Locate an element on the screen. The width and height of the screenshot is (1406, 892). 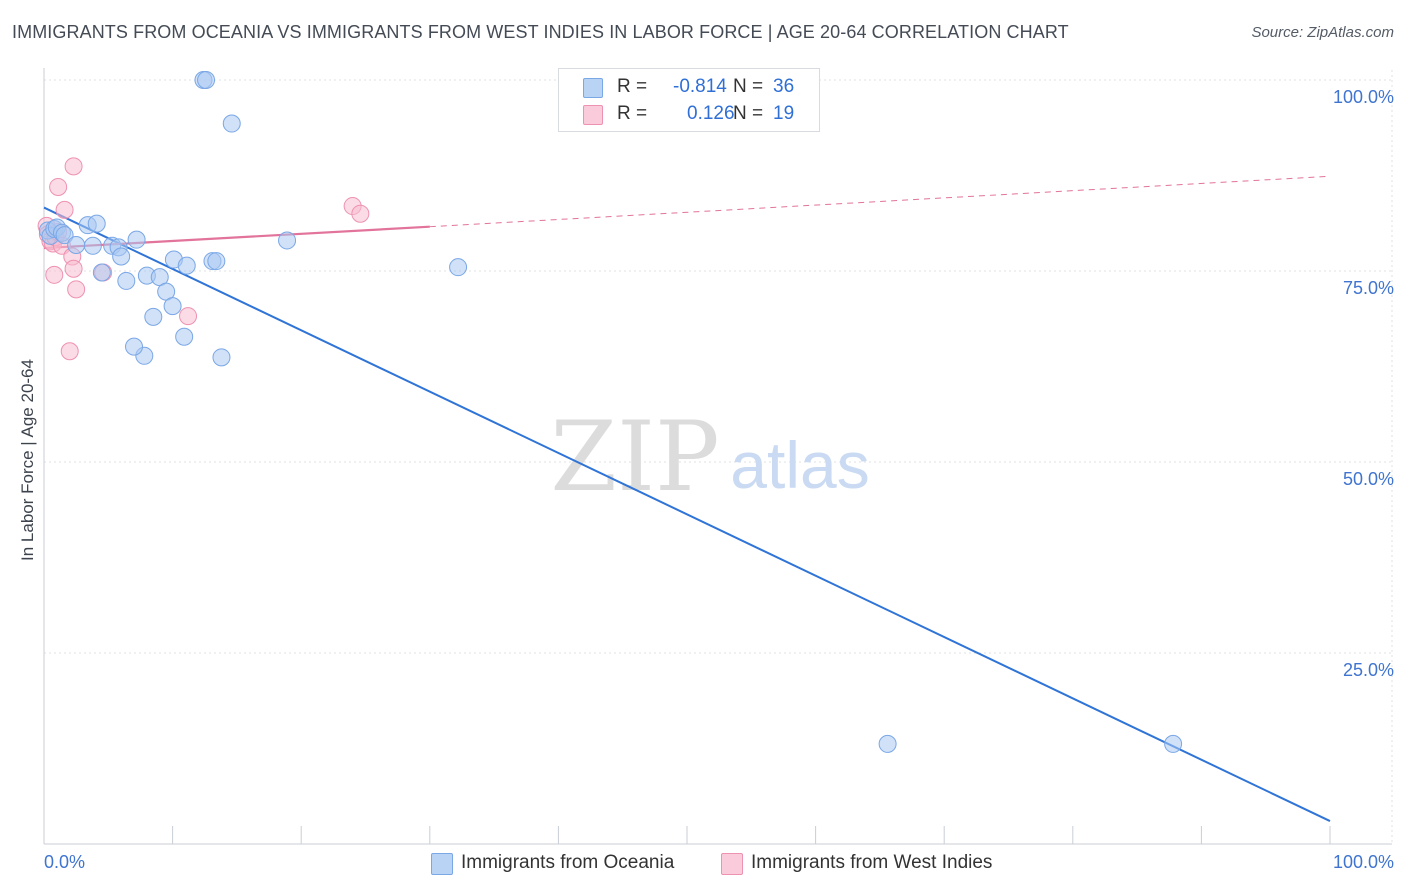
westindies-trend-extension is located at coordinates (880, 201).